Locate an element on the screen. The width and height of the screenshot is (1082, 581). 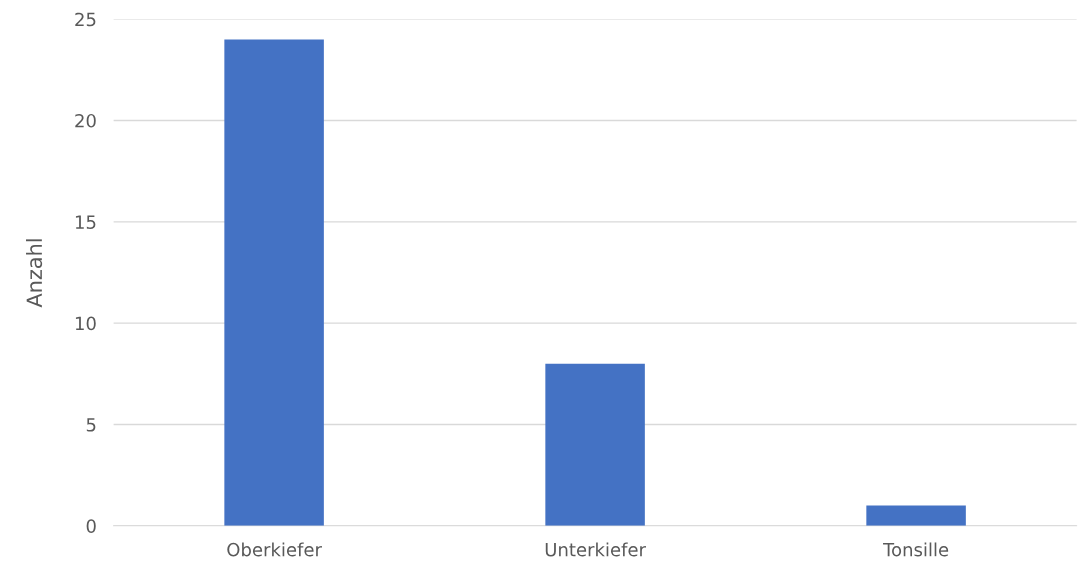
x-tick-label: Tonsille is located at coordinates (916, 549).